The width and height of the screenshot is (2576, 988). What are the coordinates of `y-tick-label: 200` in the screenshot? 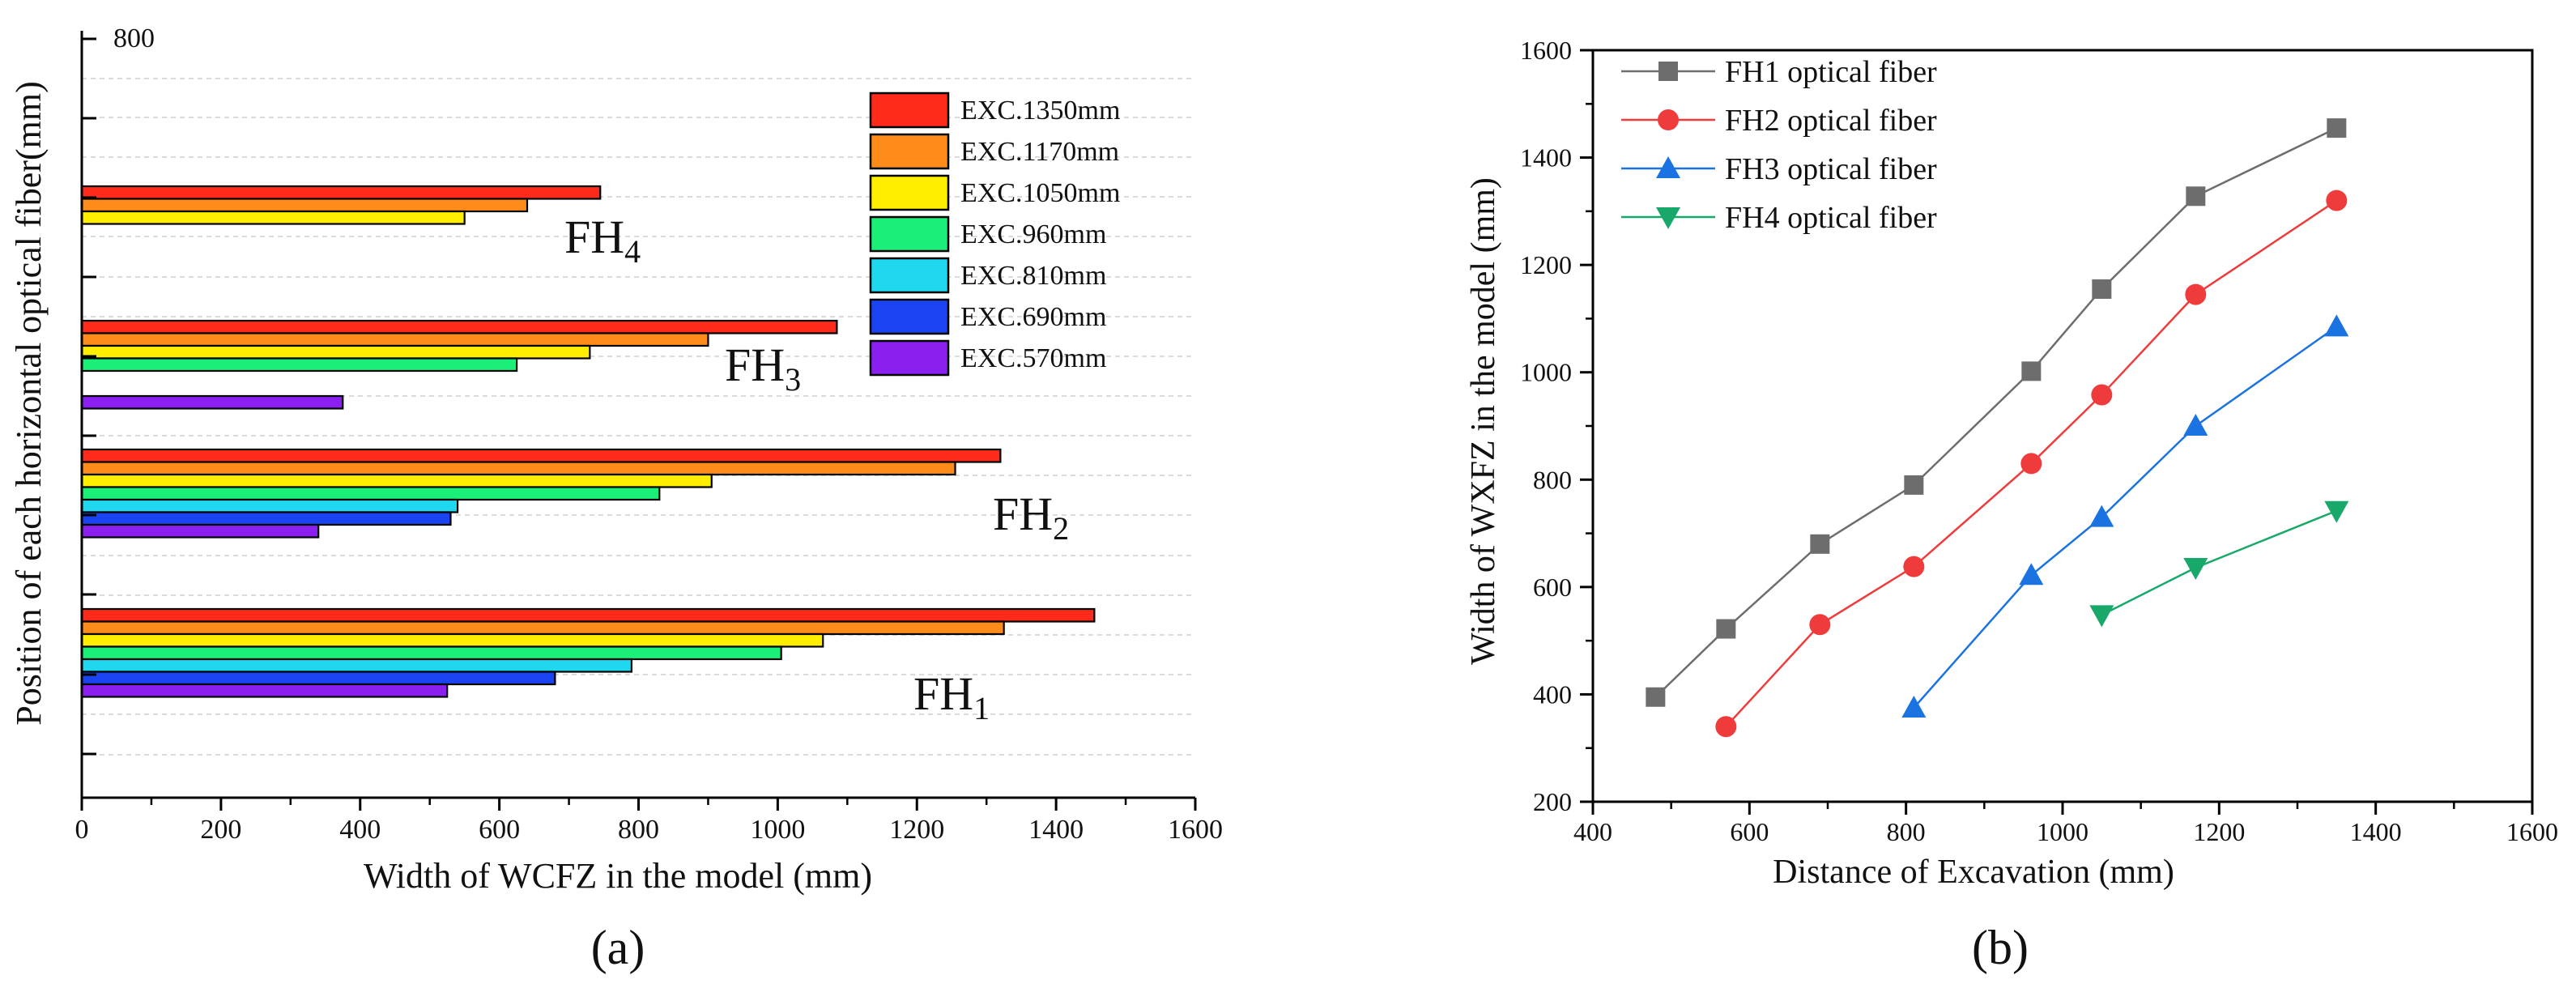 It's located at (1552, 801).